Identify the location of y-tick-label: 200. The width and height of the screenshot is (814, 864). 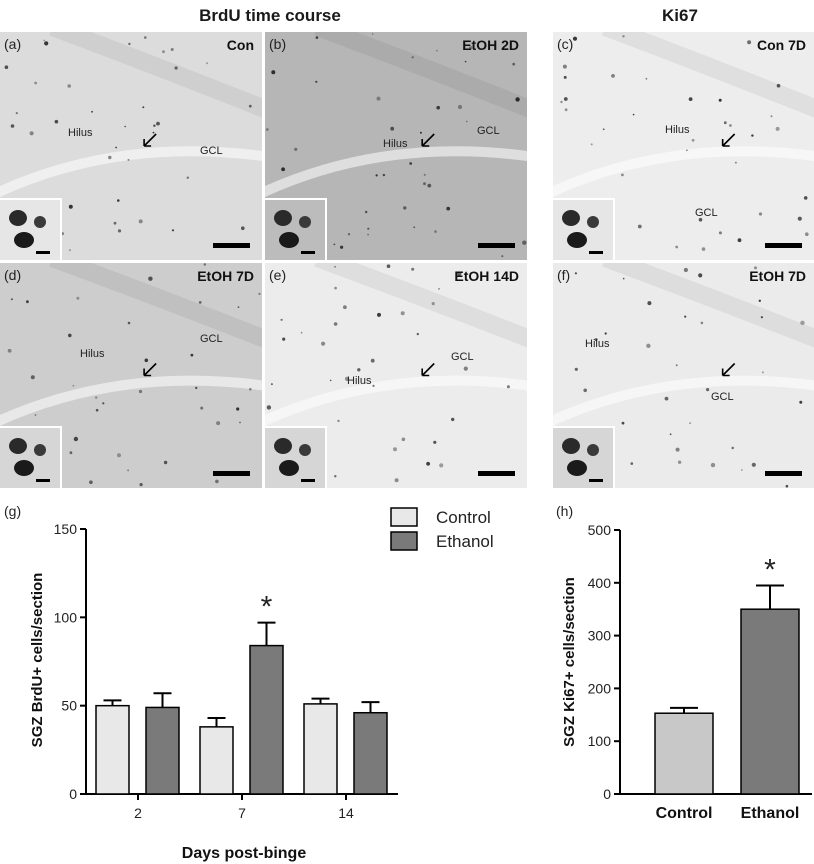
(600, 688).